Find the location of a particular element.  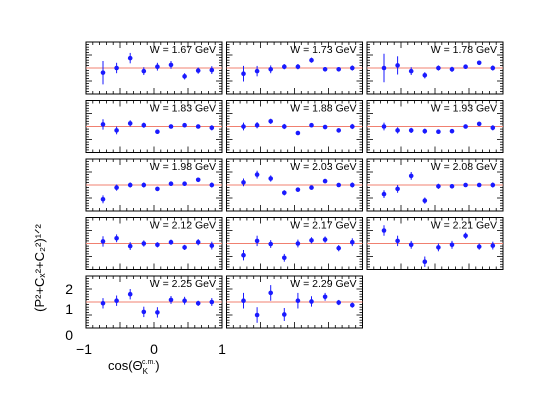

panel-12: W = 2.21 GeV is located at coordinates (435, 243).